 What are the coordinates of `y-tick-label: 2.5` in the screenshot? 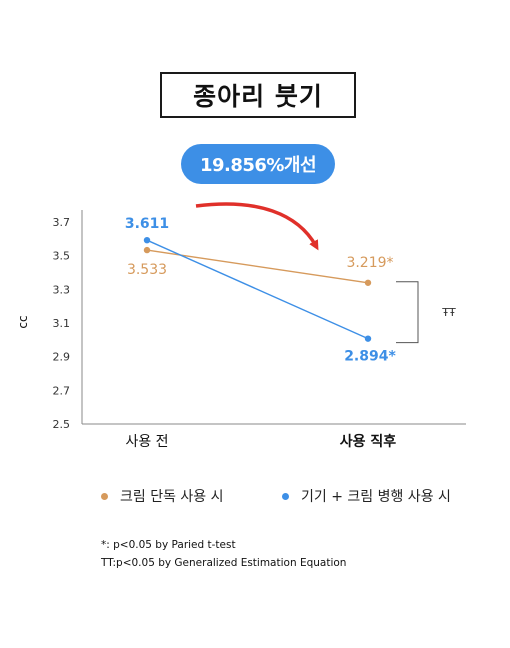 It's located at (62, 424).